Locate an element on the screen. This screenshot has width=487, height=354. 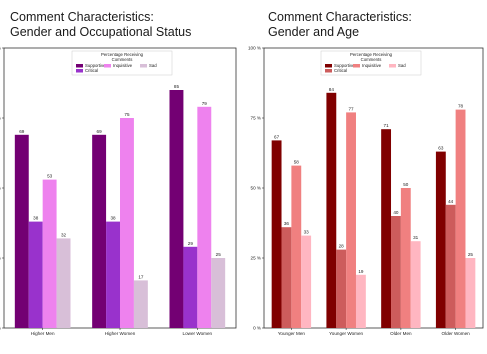
bar-value-label: 19 is located at coordinates (361, 271).